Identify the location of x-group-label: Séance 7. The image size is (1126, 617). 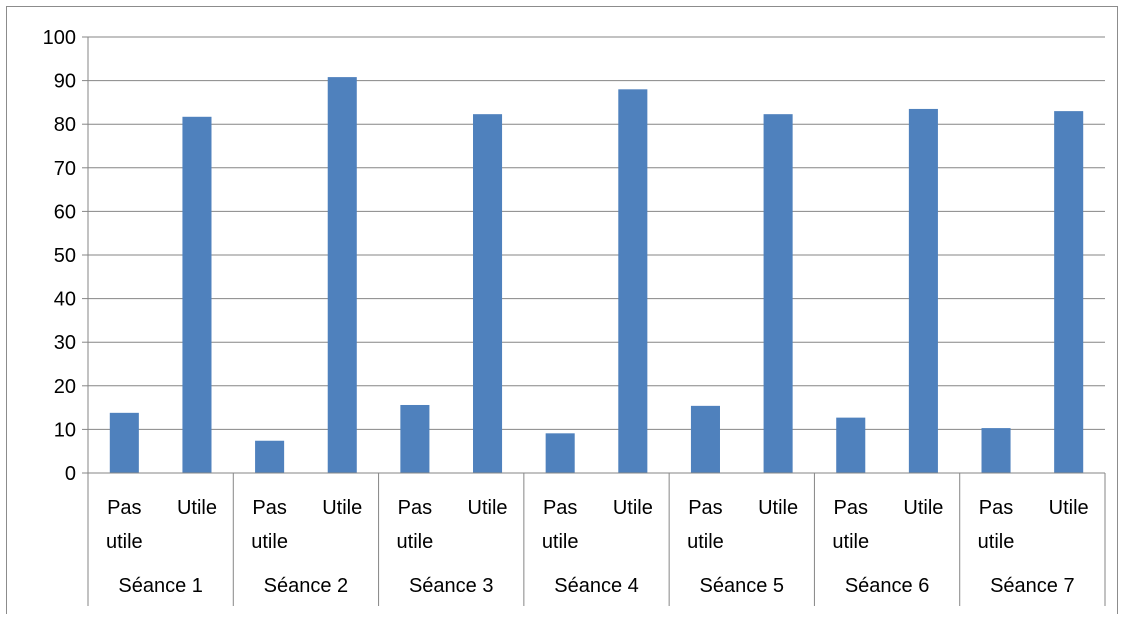
(1032, 586).